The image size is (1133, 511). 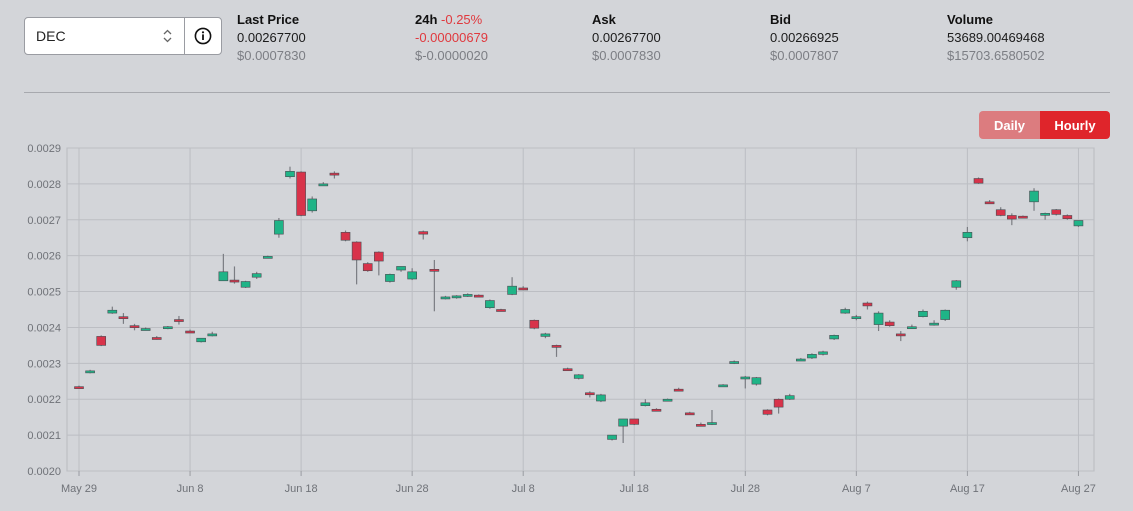 What do you see at coordinates (1078, 489) in the screenshot?
I see `x-tick-label: Aug 27` at bounding box center [1078, 489].